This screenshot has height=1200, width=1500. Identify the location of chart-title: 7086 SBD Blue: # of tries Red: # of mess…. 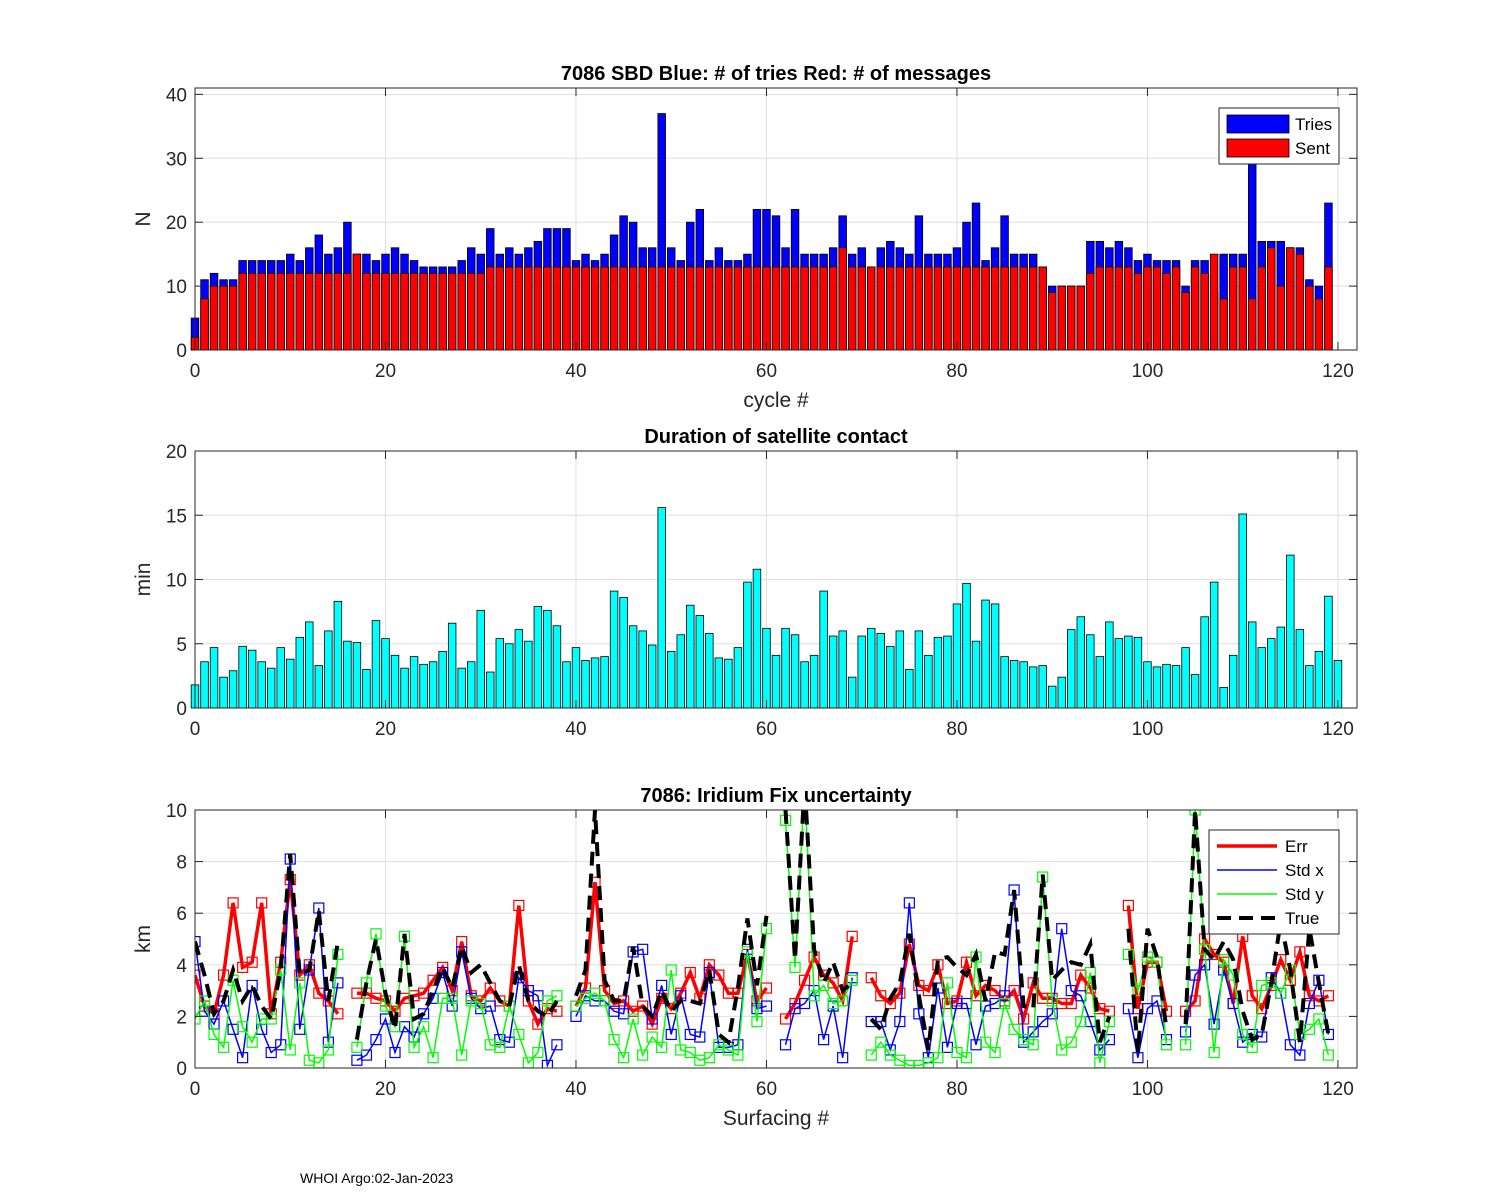
(776, 74).